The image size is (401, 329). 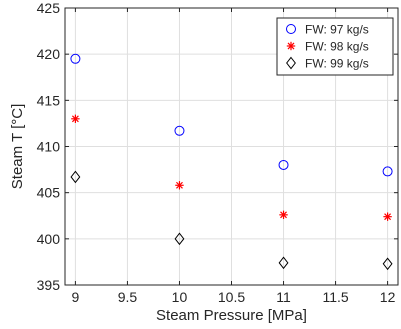 I want to click on y-tick-label: 410, so click(x=49, y=147).